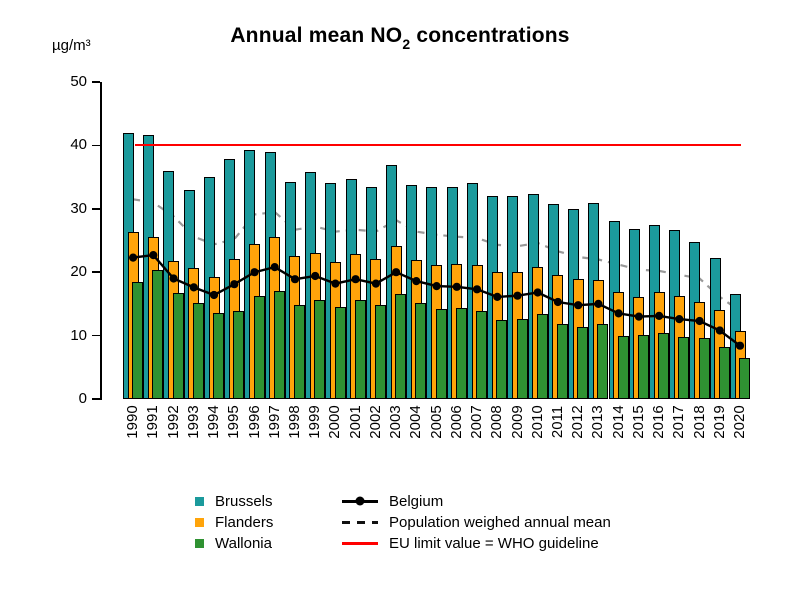 The width and height of the screenshot is (800, 600). Describe the element at coordinates (578, 422) in the screenshot. I see `x-axis-label-2012: 2012` at that location.